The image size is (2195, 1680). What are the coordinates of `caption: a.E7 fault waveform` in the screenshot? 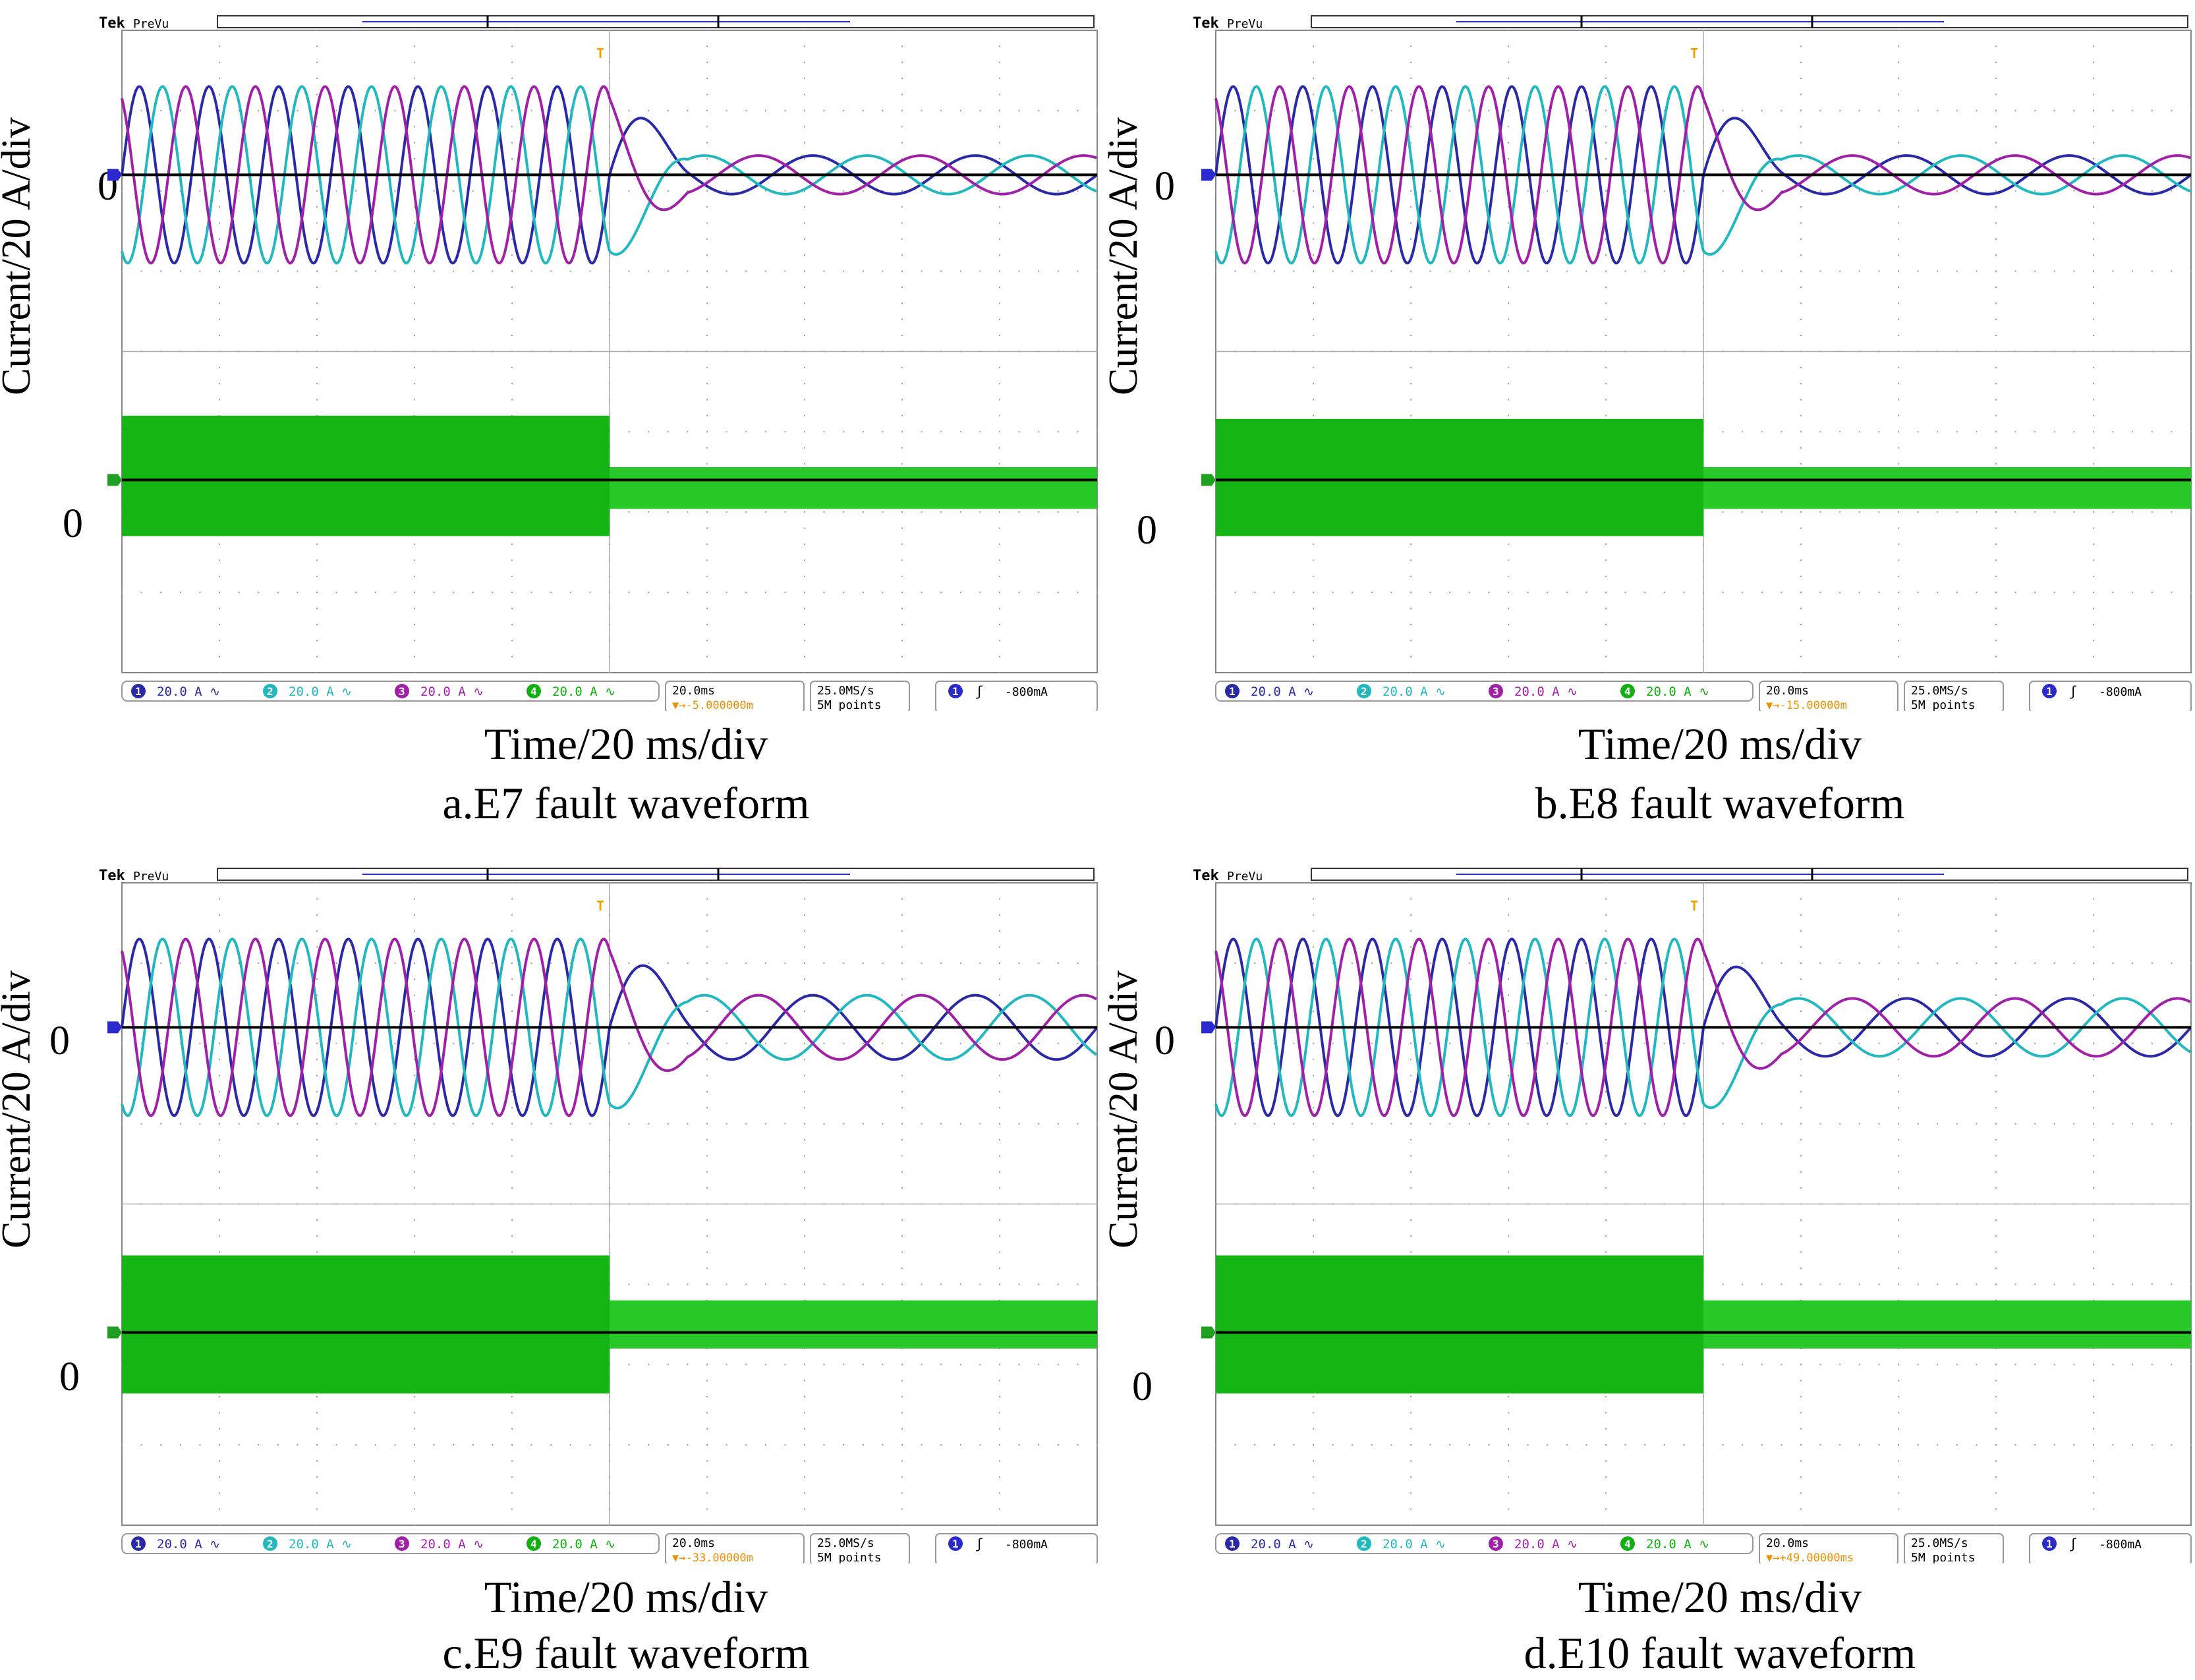 It's located at (626, 803).